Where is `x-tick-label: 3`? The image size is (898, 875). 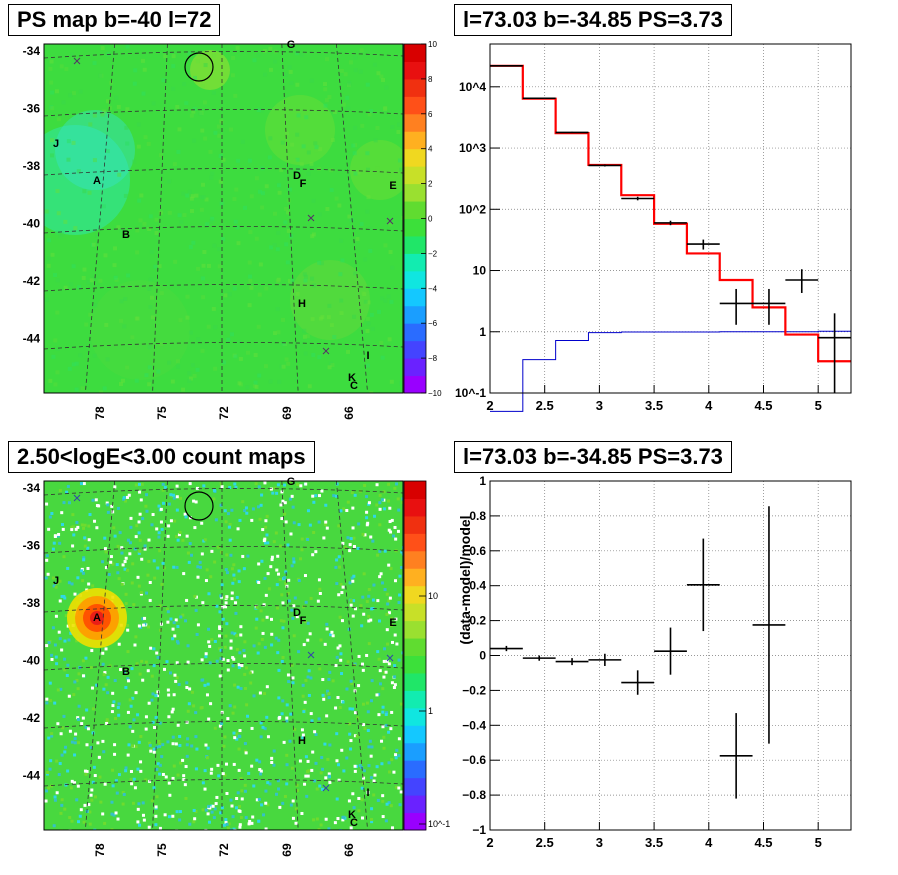 x-tick-label: 3 is located at coordinates (599, 842).